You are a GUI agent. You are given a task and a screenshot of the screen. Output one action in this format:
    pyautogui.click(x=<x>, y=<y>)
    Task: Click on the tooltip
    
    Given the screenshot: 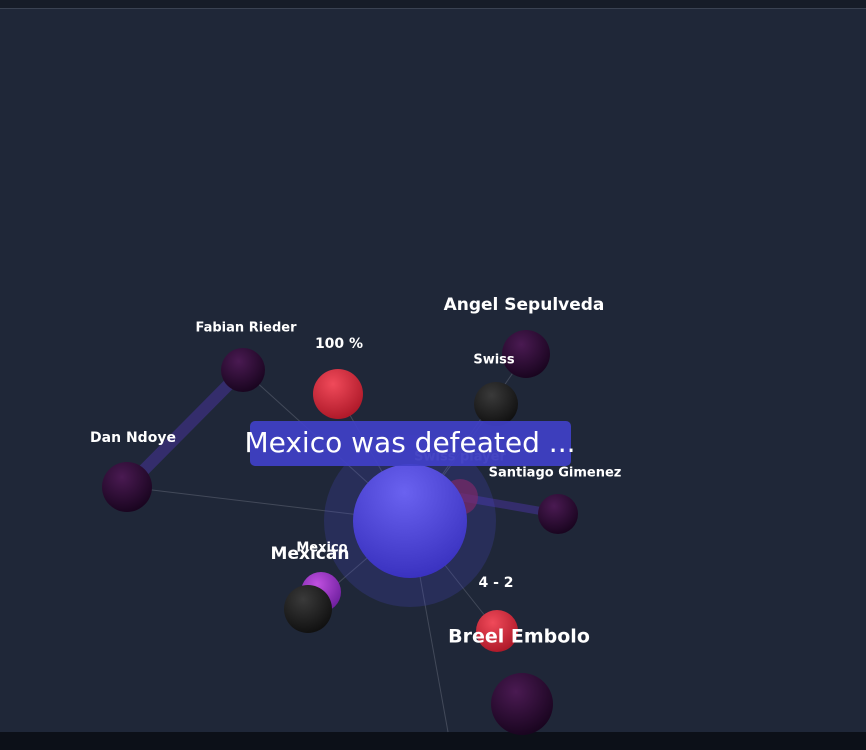 What is the action you would take?
    pyautogui.click(x=410, y=443)
    